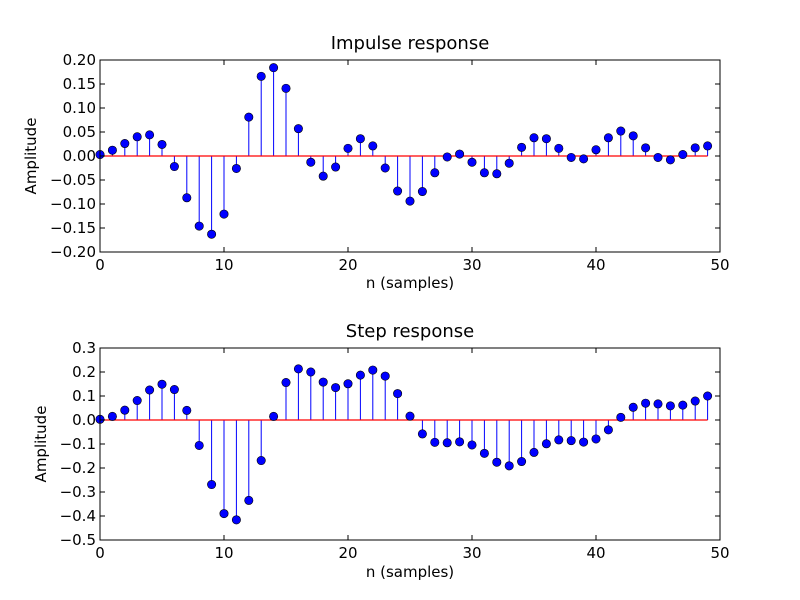 The height and width of the screenshot is (600, 800). What do you see at coordinates (79, 60) in the screenshot?
I see `impulse-y-tick-label: 0.20` at bounding box center [79, 60].